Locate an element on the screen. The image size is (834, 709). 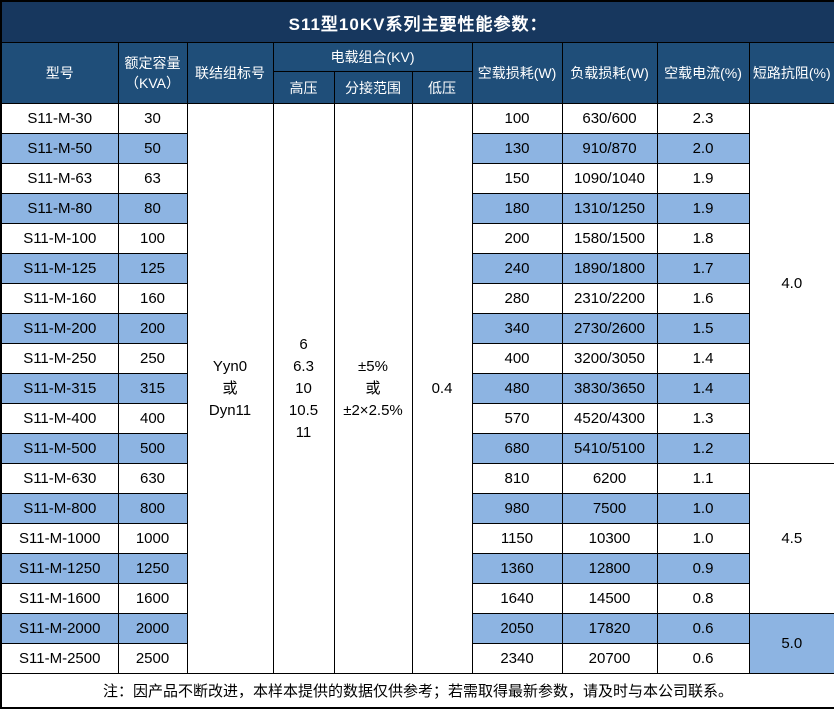
cell-capacity: 630 is located at coordinates (152, 478).